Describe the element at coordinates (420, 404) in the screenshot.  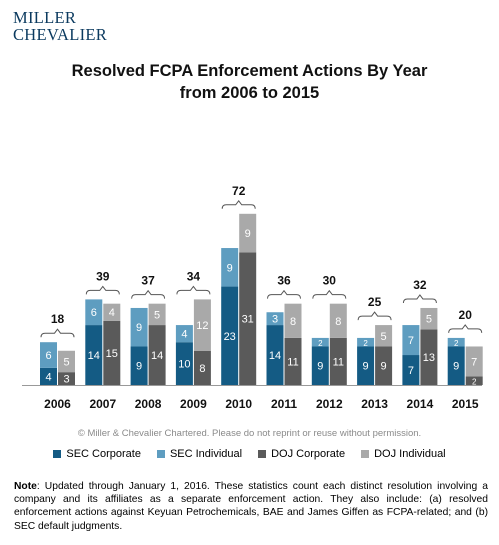
I see `x-tick-label: 2014` at that location.